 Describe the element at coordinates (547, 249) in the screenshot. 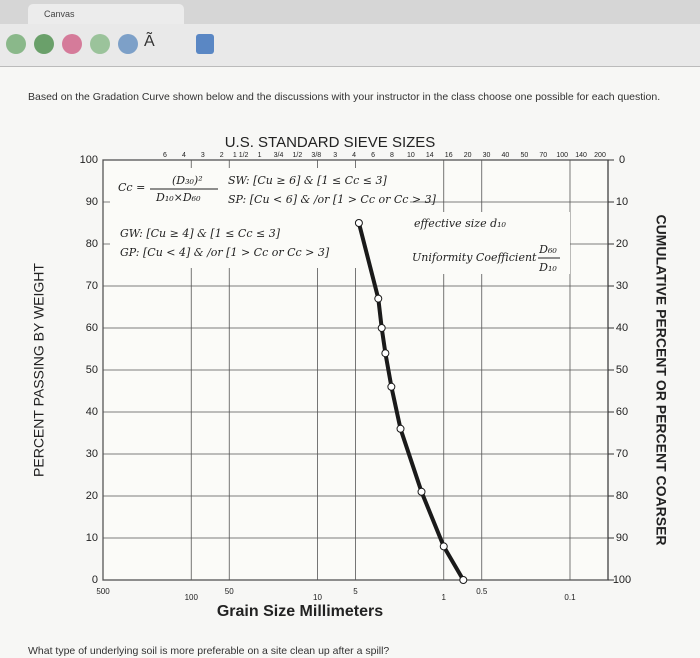

I see `annotation: D₆₀` at that location.